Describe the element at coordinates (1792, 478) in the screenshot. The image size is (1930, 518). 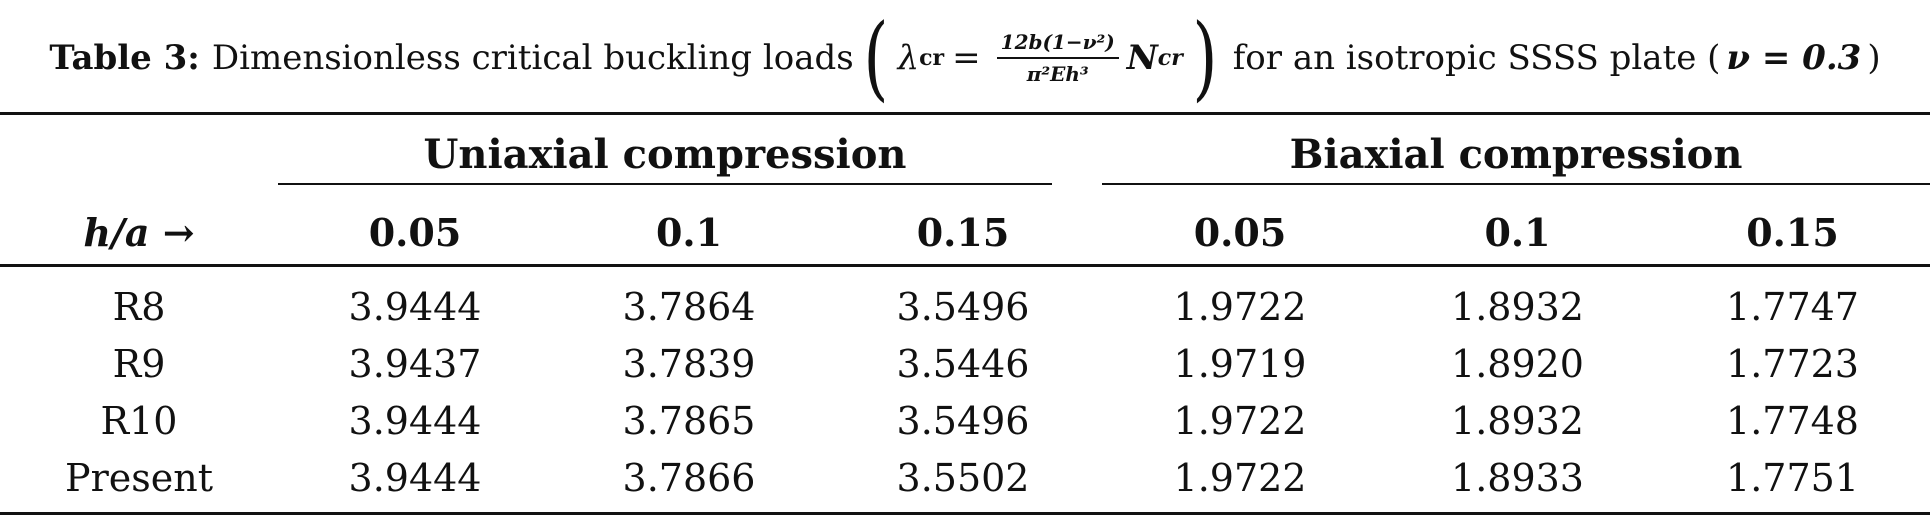
I see `table-cell: 1.7751` at that location.